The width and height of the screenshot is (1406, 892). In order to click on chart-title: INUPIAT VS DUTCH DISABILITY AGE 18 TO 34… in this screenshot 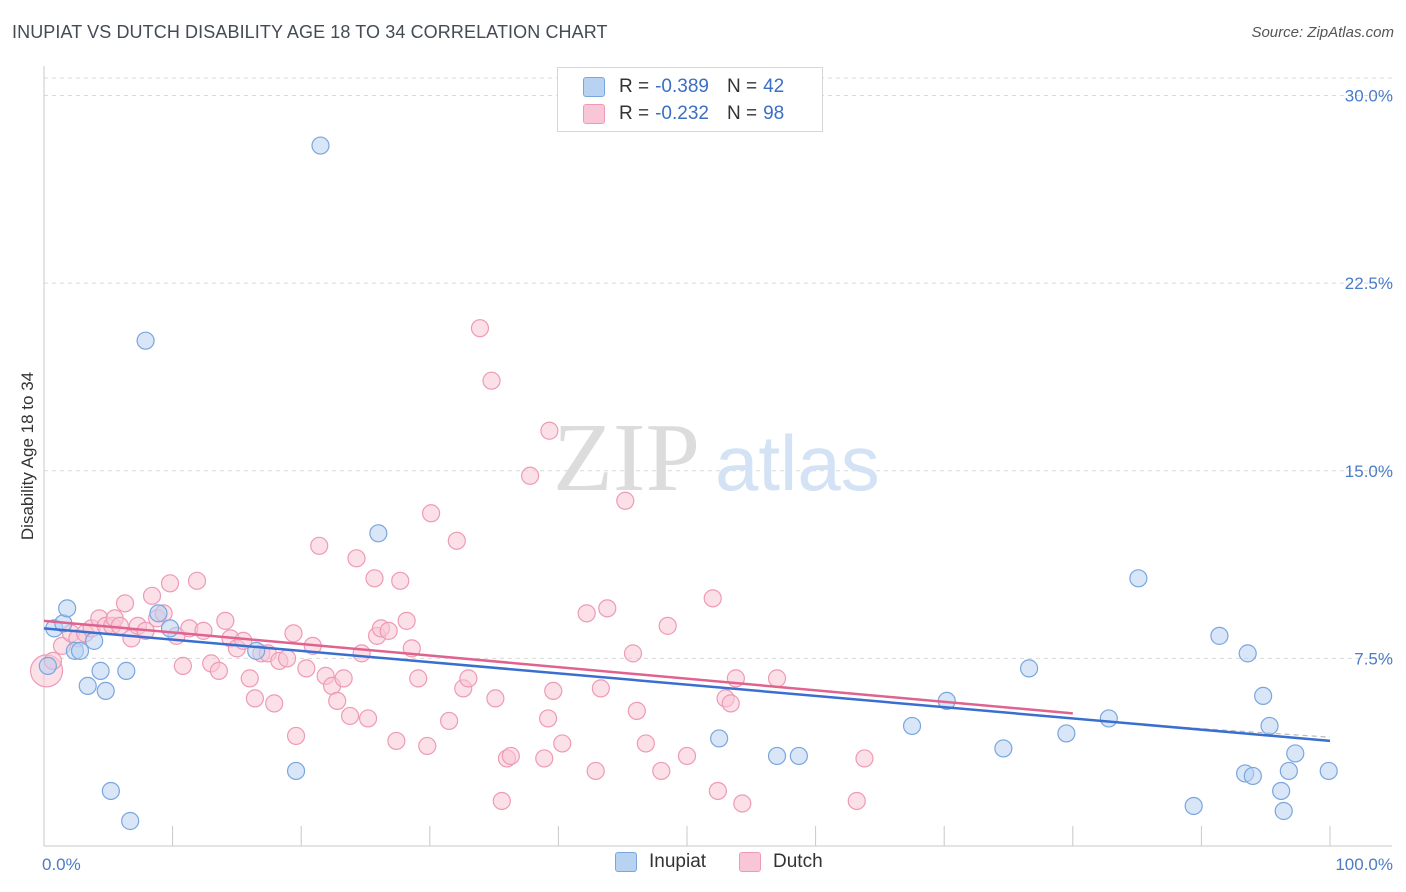, I will do `click(310, 32)`.